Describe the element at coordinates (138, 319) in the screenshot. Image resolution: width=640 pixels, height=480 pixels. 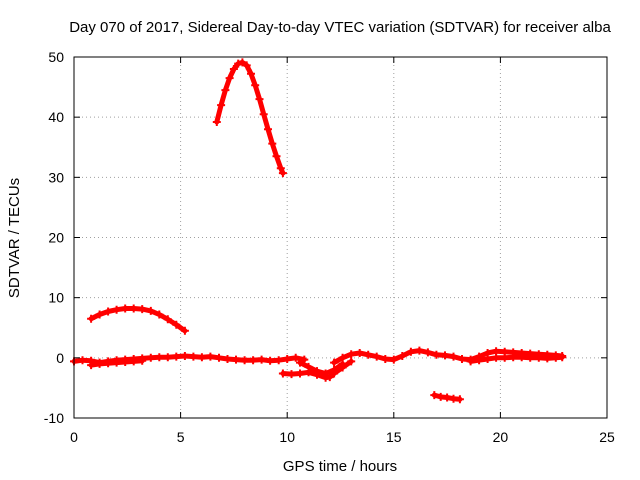
I see `series-arc-hump` at that location.